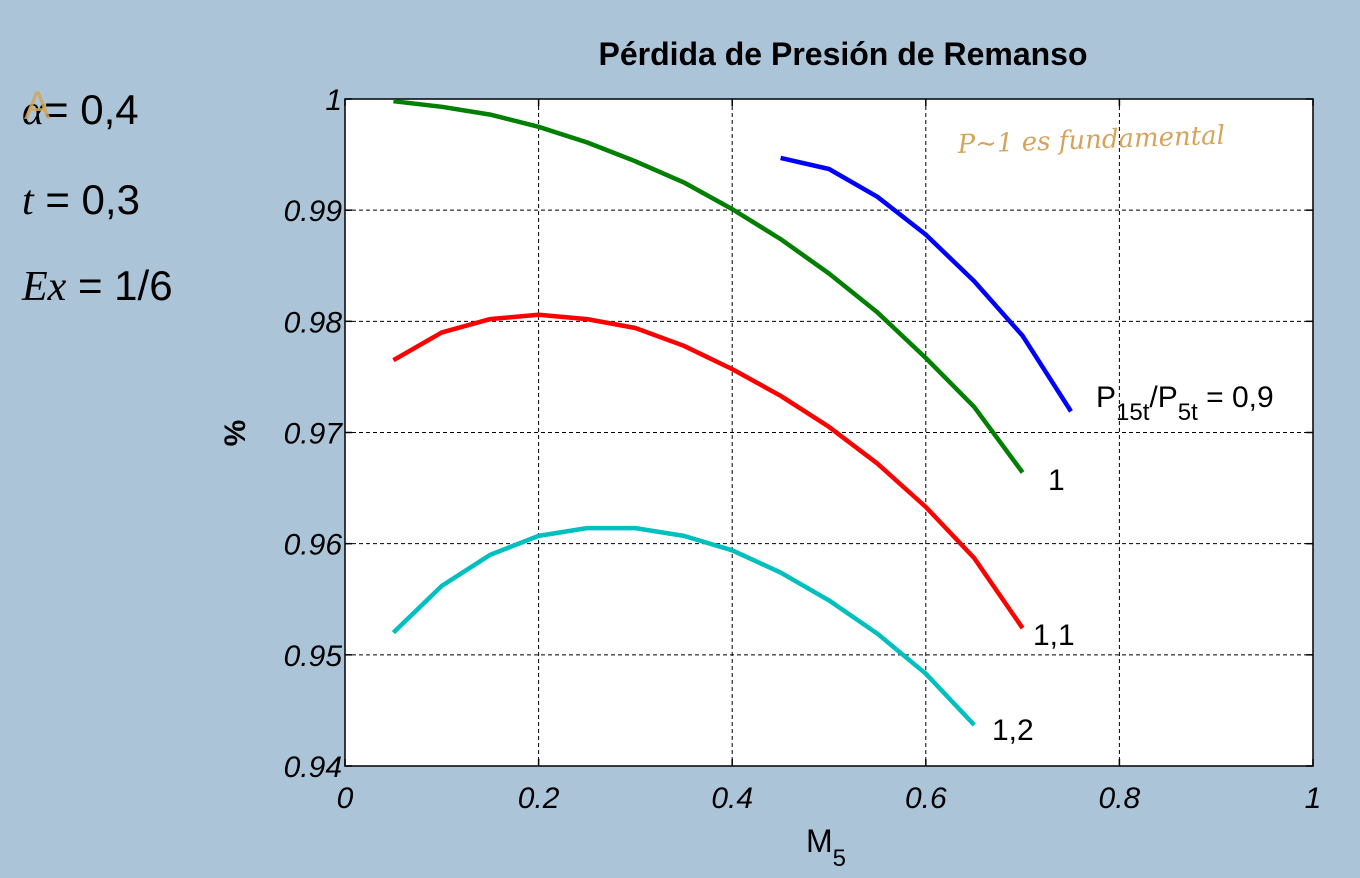  What do you see at coordinates (1163, 397) in the screenshot?
I see `series-label-0-9-mid: /P` at bounding box center [1163, 397].